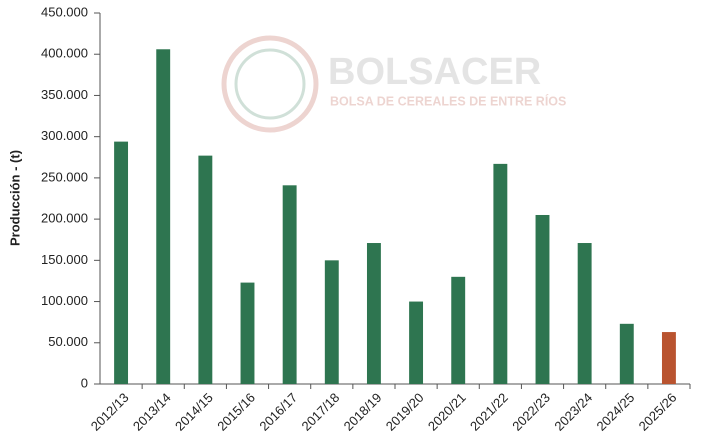 This screenshot has width=702, height=447. I want to click on watermark-logo, so click(270, 84).